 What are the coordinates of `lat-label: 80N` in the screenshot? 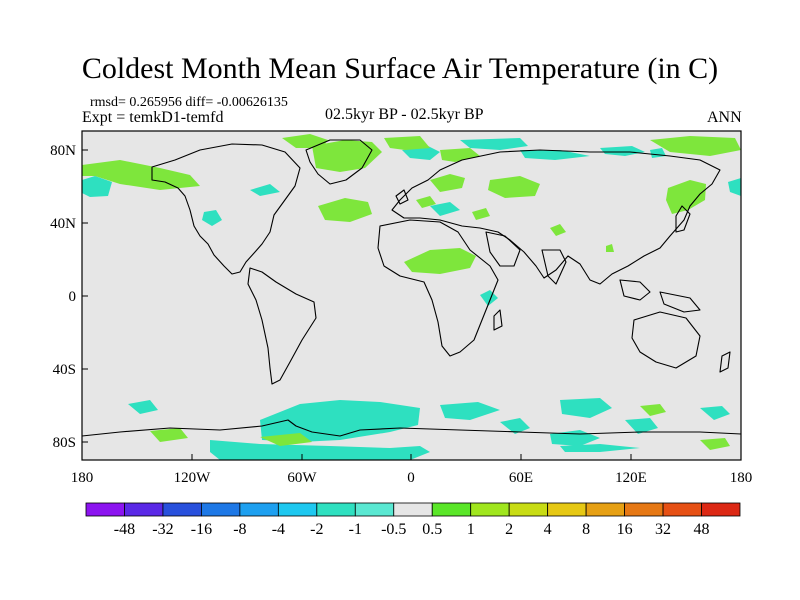 It's located at (63, 151).